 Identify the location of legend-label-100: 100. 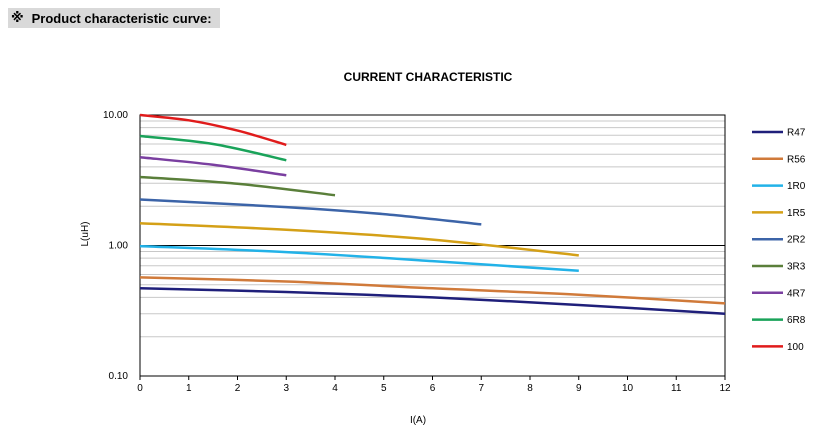
(795, 347).